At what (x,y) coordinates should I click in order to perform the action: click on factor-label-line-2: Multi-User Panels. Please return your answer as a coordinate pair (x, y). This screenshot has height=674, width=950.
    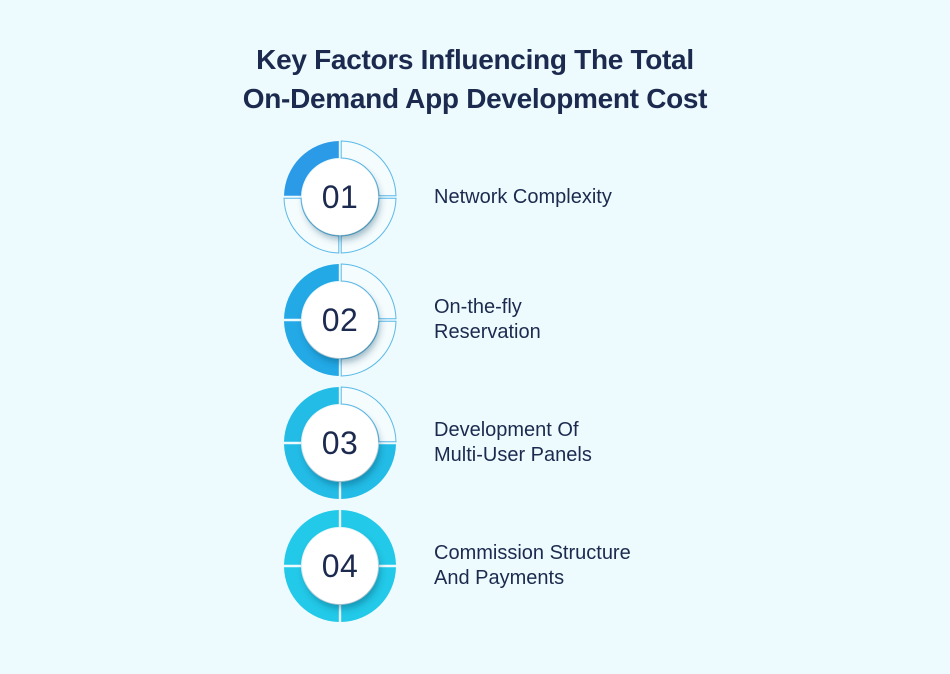
    Looking at the image, I should click on (513, 455).